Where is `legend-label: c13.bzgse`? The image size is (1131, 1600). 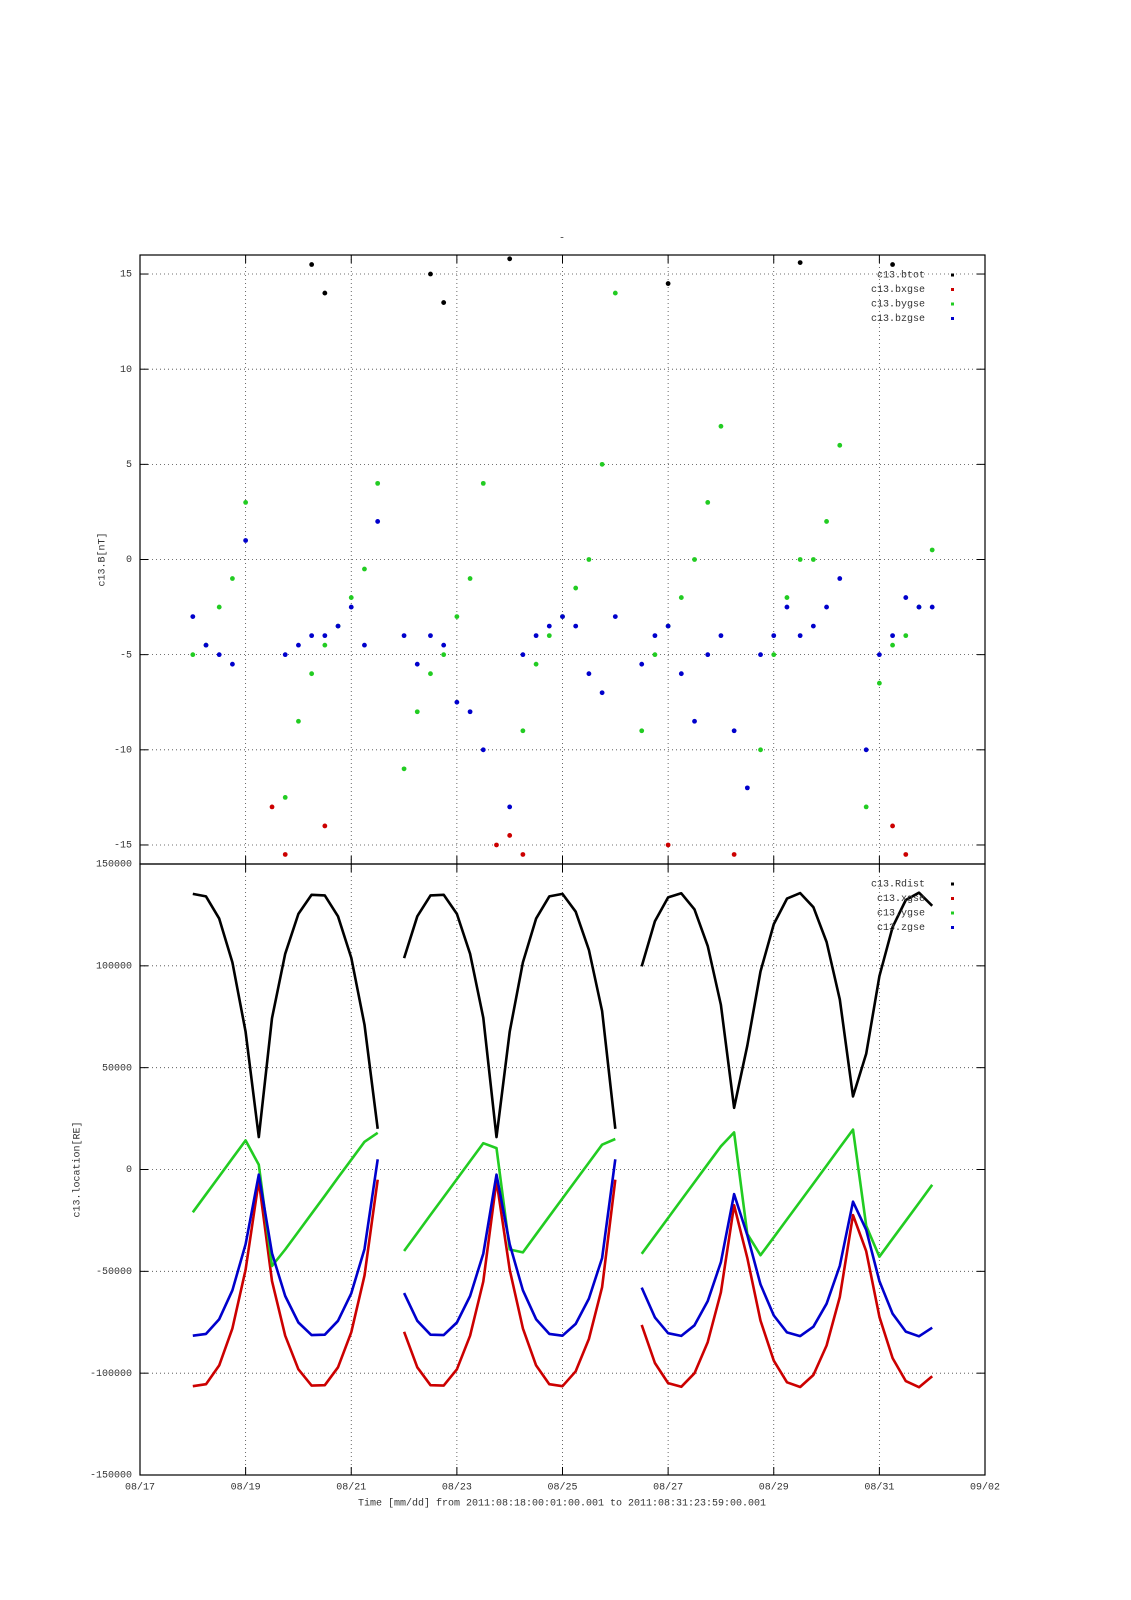
legend-label: c13.bzgse is located at coordinates (898, 319).